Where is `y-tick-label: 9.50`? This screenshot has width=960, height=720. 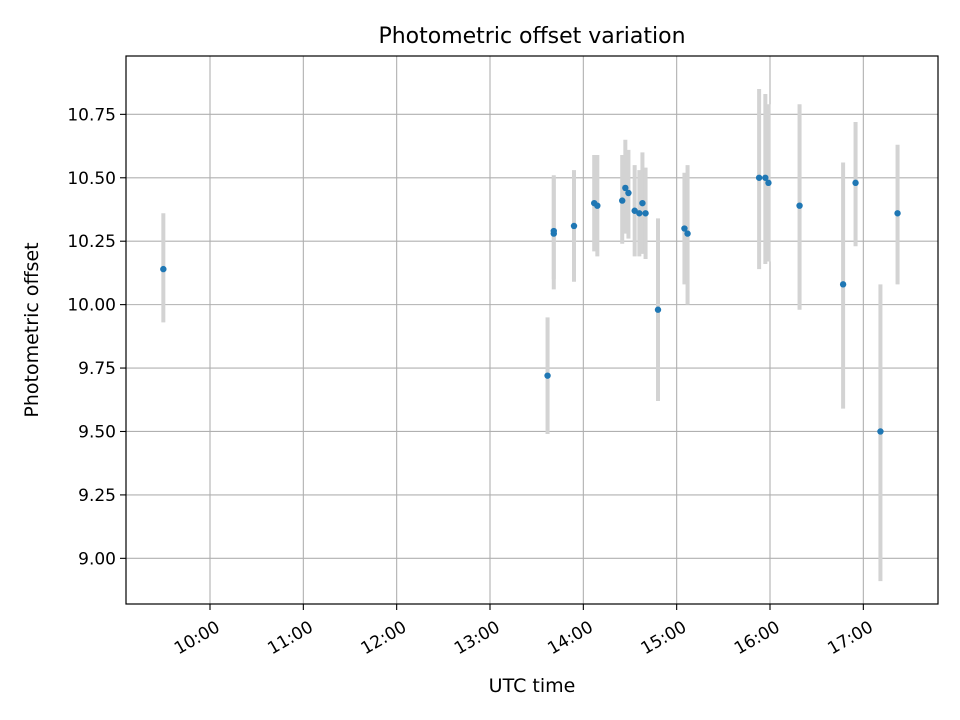 y-tick-label: 9.50 is located at coordinates (97, 432).